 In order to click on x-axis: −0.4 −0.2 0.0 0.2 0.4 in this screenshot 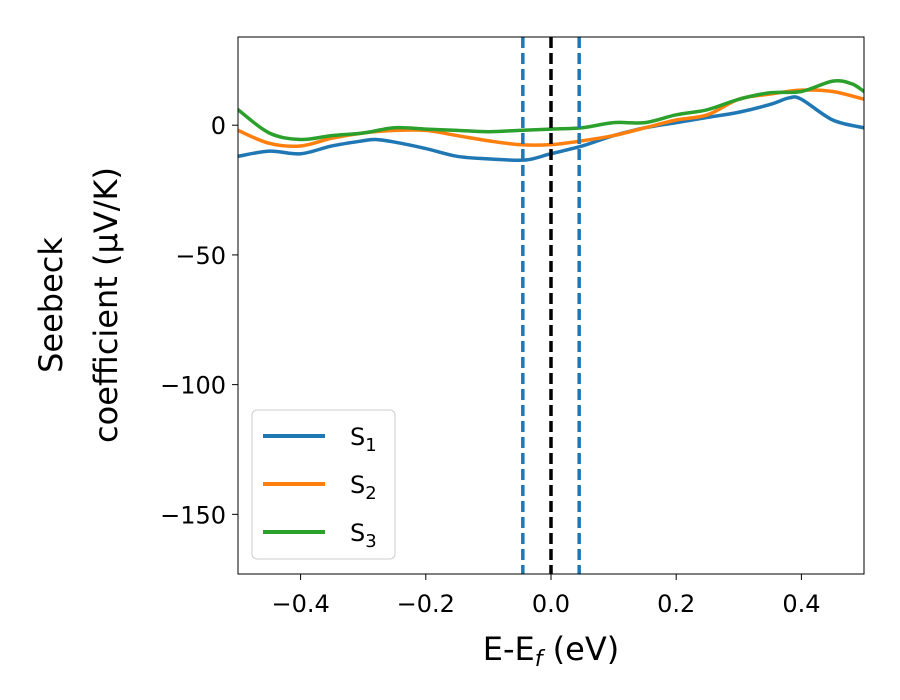, I will do `click(545, 596)`.